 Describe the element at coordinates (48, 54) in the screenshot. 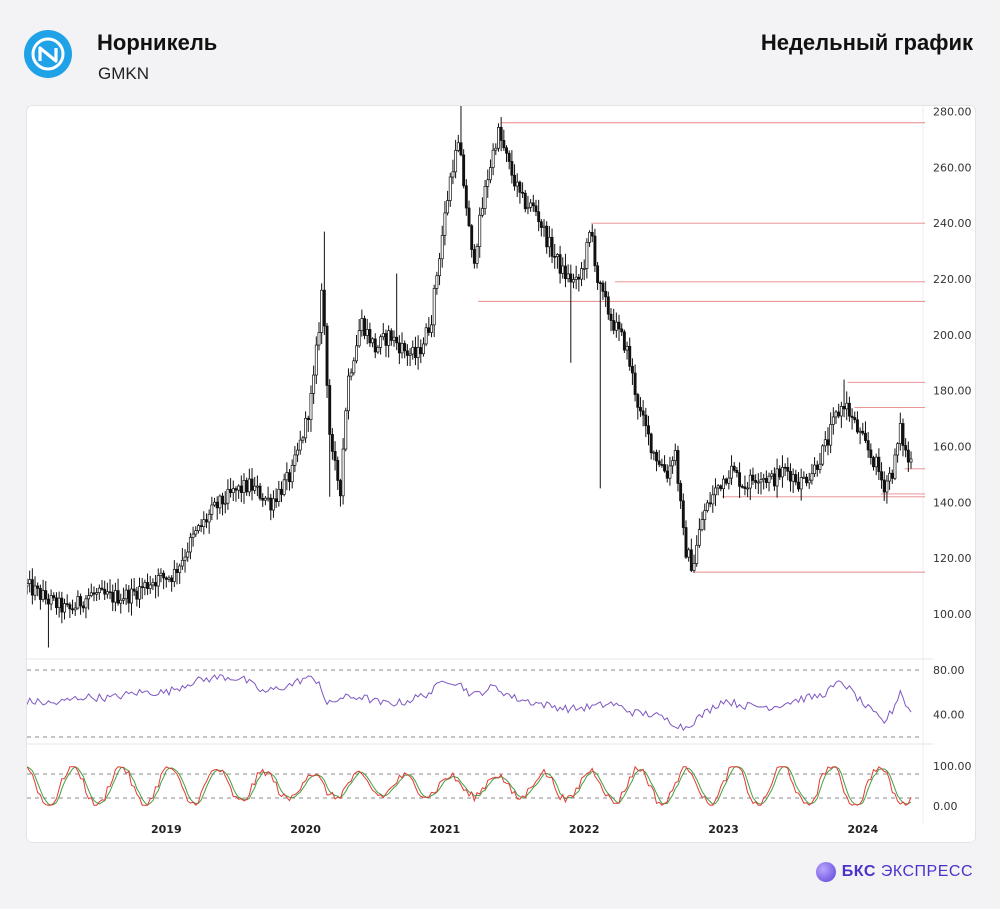

I see `nornickel-logo-icon` at that location.